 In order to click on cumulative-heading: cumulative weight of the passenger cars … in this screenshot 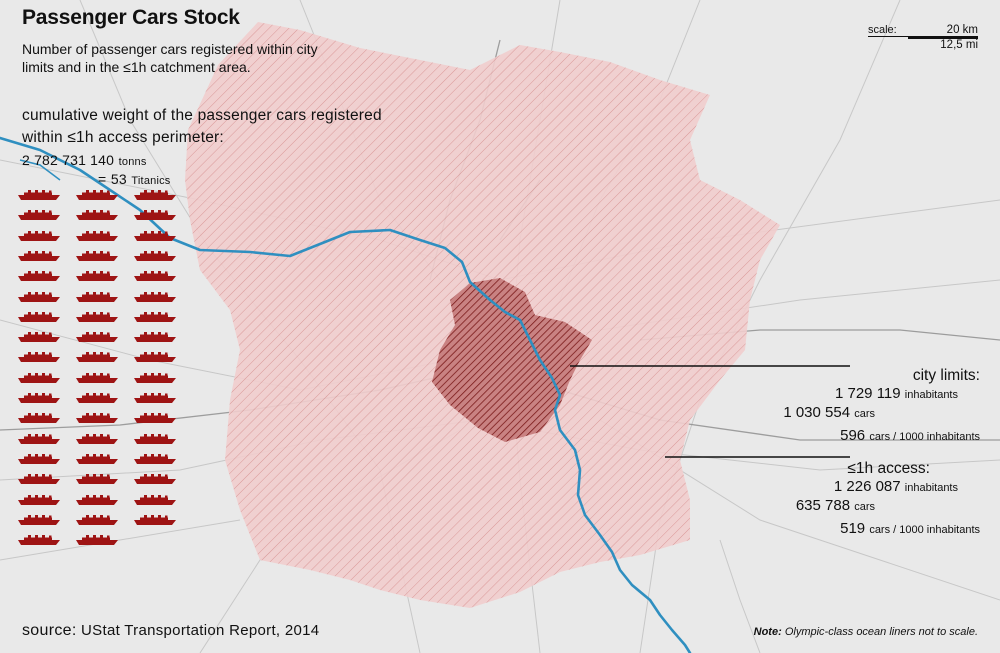, I will do `click(202, 126)`.